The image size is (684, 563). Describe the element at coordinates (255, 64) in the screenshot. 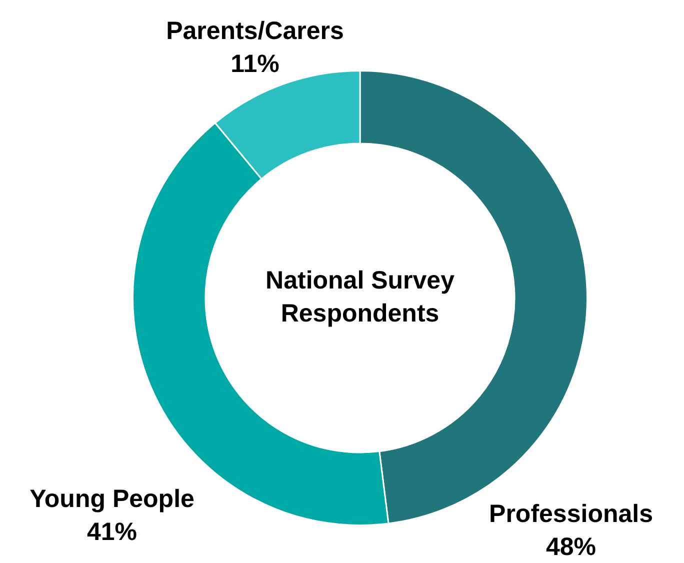

I see `data-label: 11%` at that location.